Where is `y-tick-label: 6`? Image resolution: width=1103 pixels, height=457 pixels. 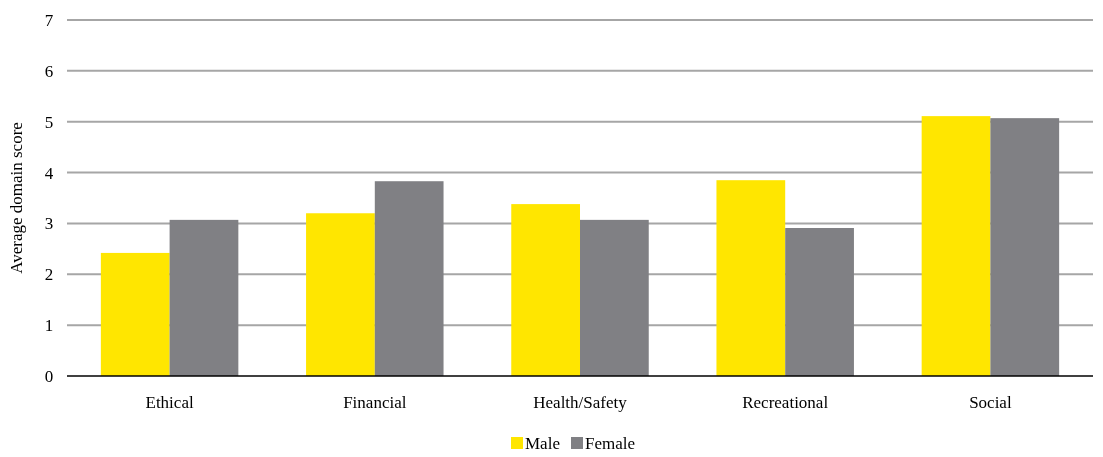
y-tick-label: 6 is located at coordinates (49, 71).